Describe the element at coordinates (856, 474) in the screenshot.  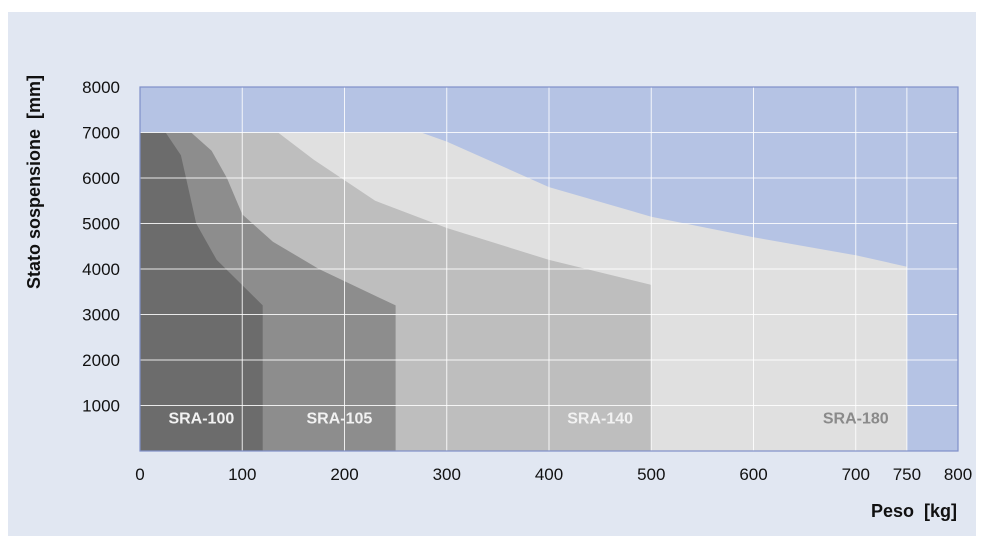
I see `x-tick-label-700: 700` at that location.